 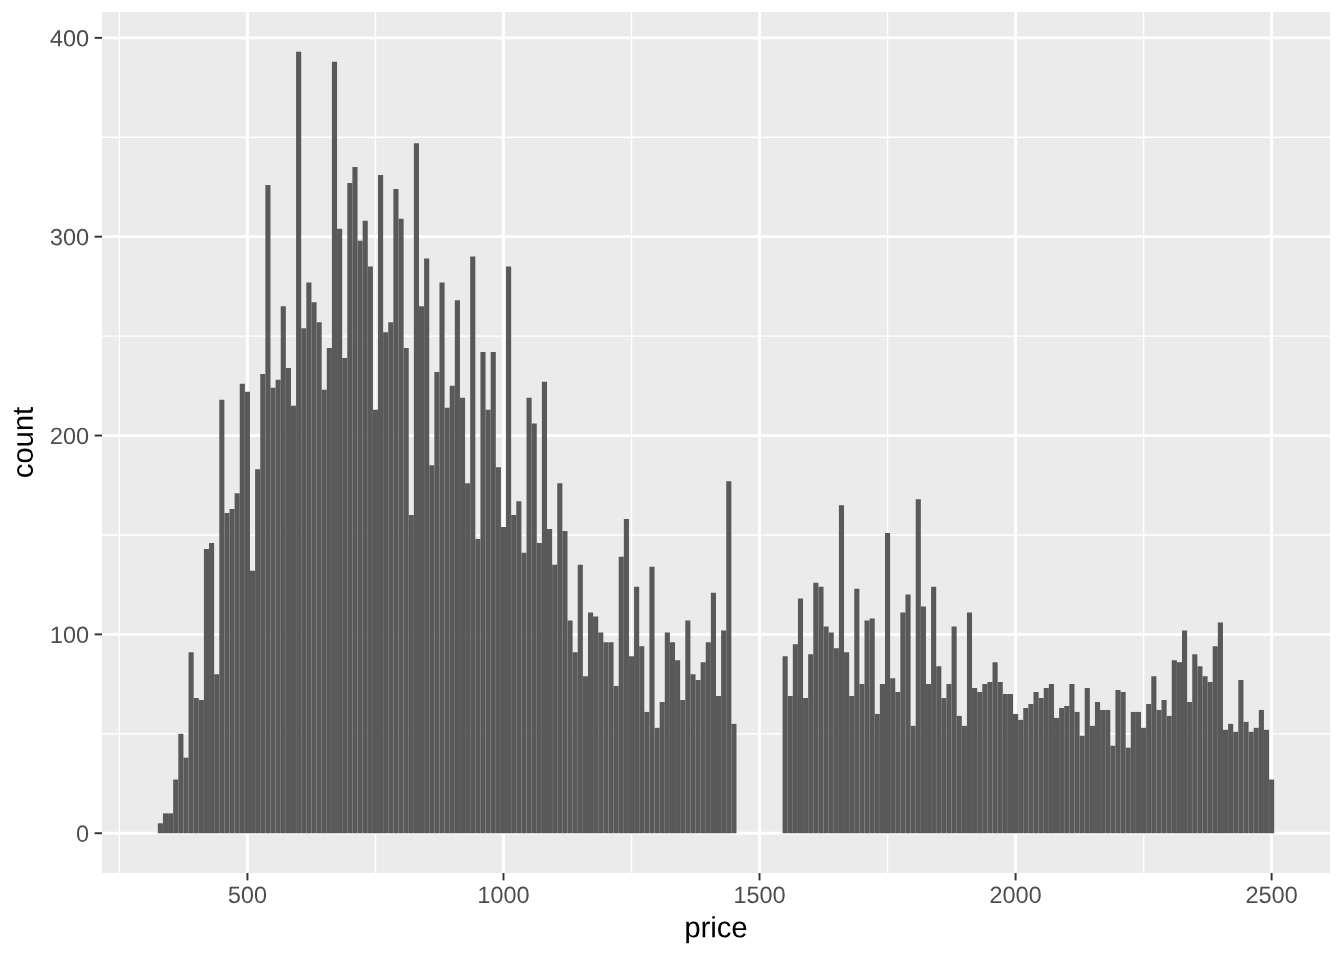 I want to click on x-tick-label: 500, so click(x=247, y=895).